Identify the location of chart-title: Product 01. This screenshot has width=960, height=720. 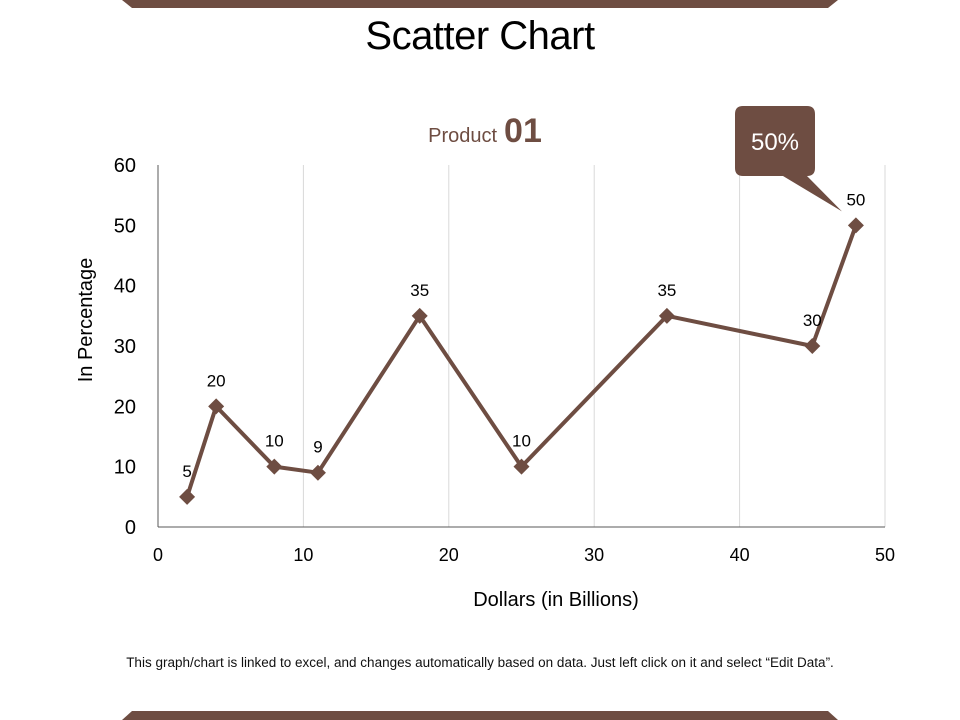
(485, 131).